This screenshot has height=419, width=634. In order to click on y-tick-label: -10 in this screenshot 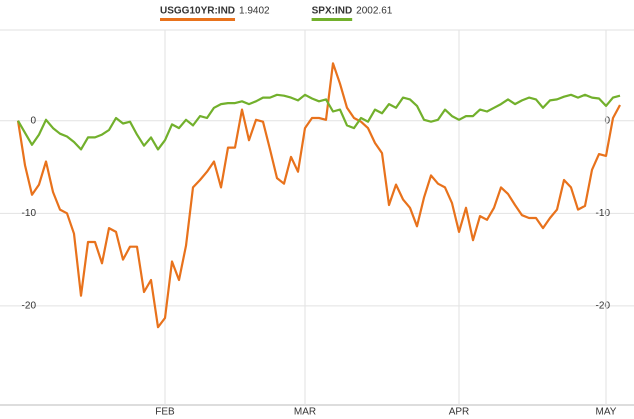, I will do `click(29, 213)`.